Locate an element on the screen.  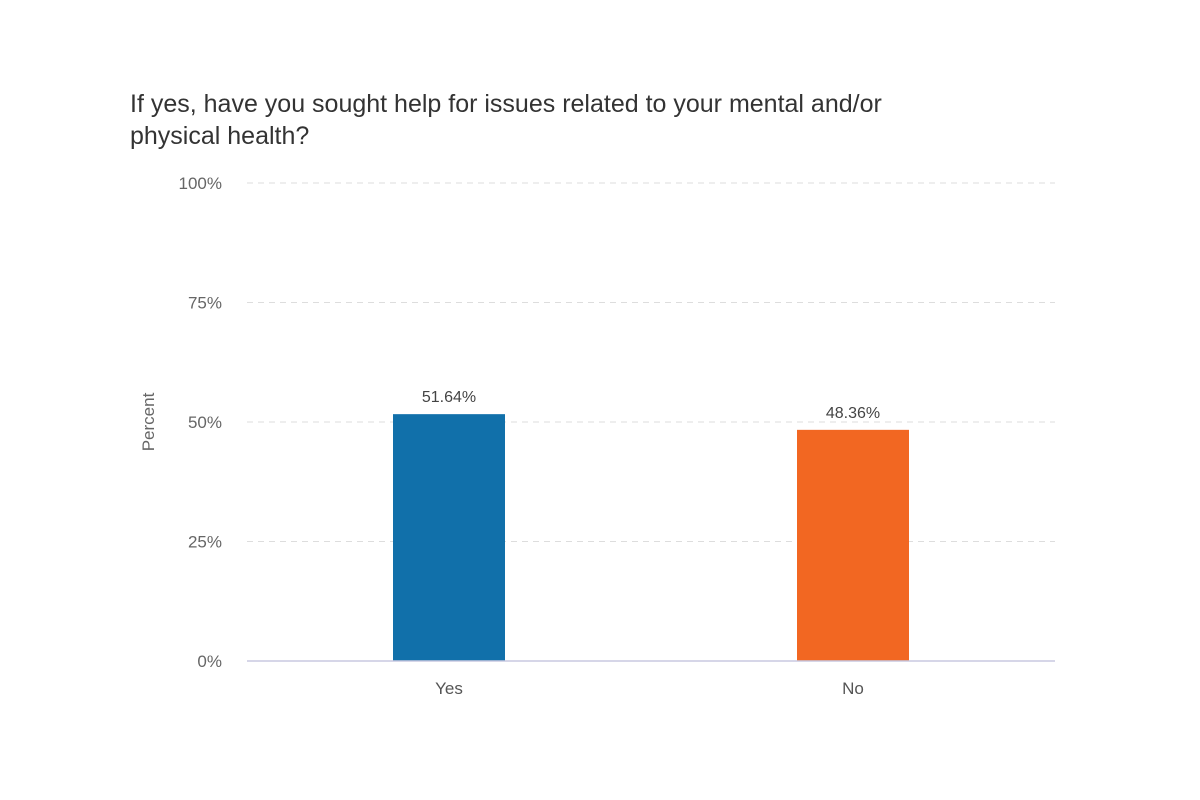
y-tick-label: 25% is located at coordinates (205, 542).